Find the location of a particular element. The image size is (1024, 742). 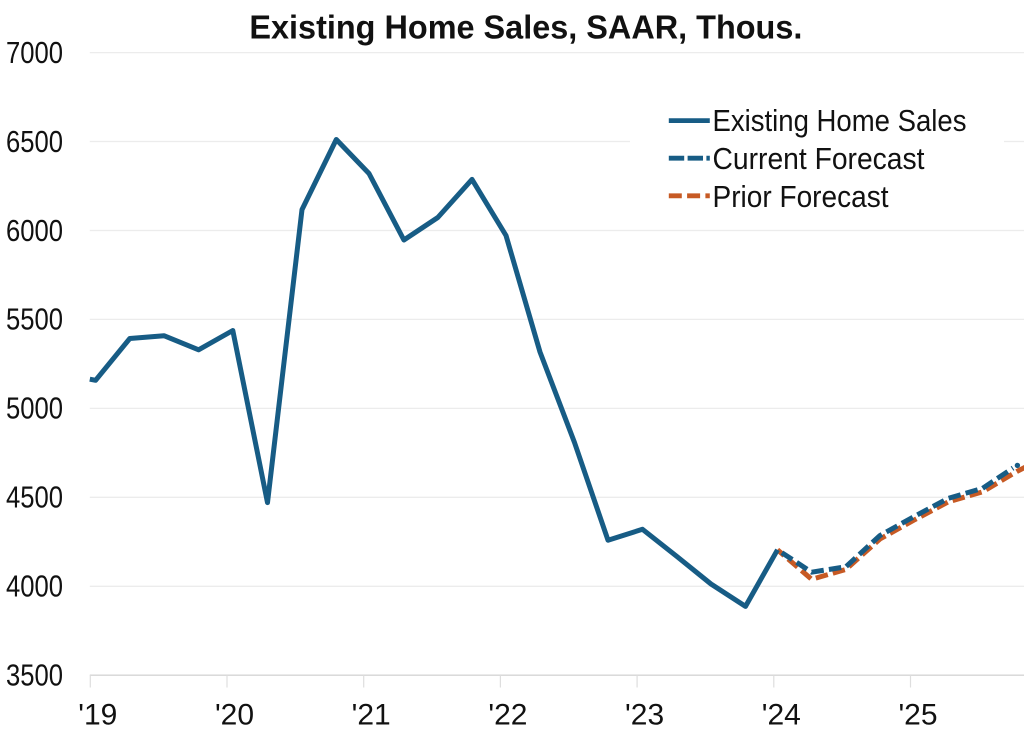

svg-text: '21 is located at coordinates (371, 714).